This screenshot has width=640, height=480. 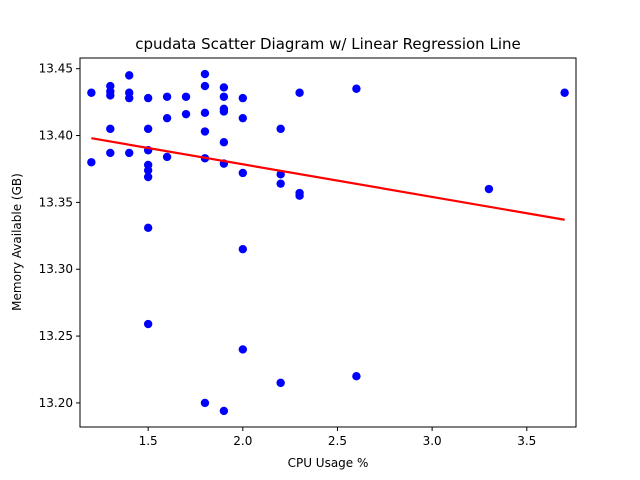 I want to click on y-tick-label: 13.45, so click(x=56, y=69).